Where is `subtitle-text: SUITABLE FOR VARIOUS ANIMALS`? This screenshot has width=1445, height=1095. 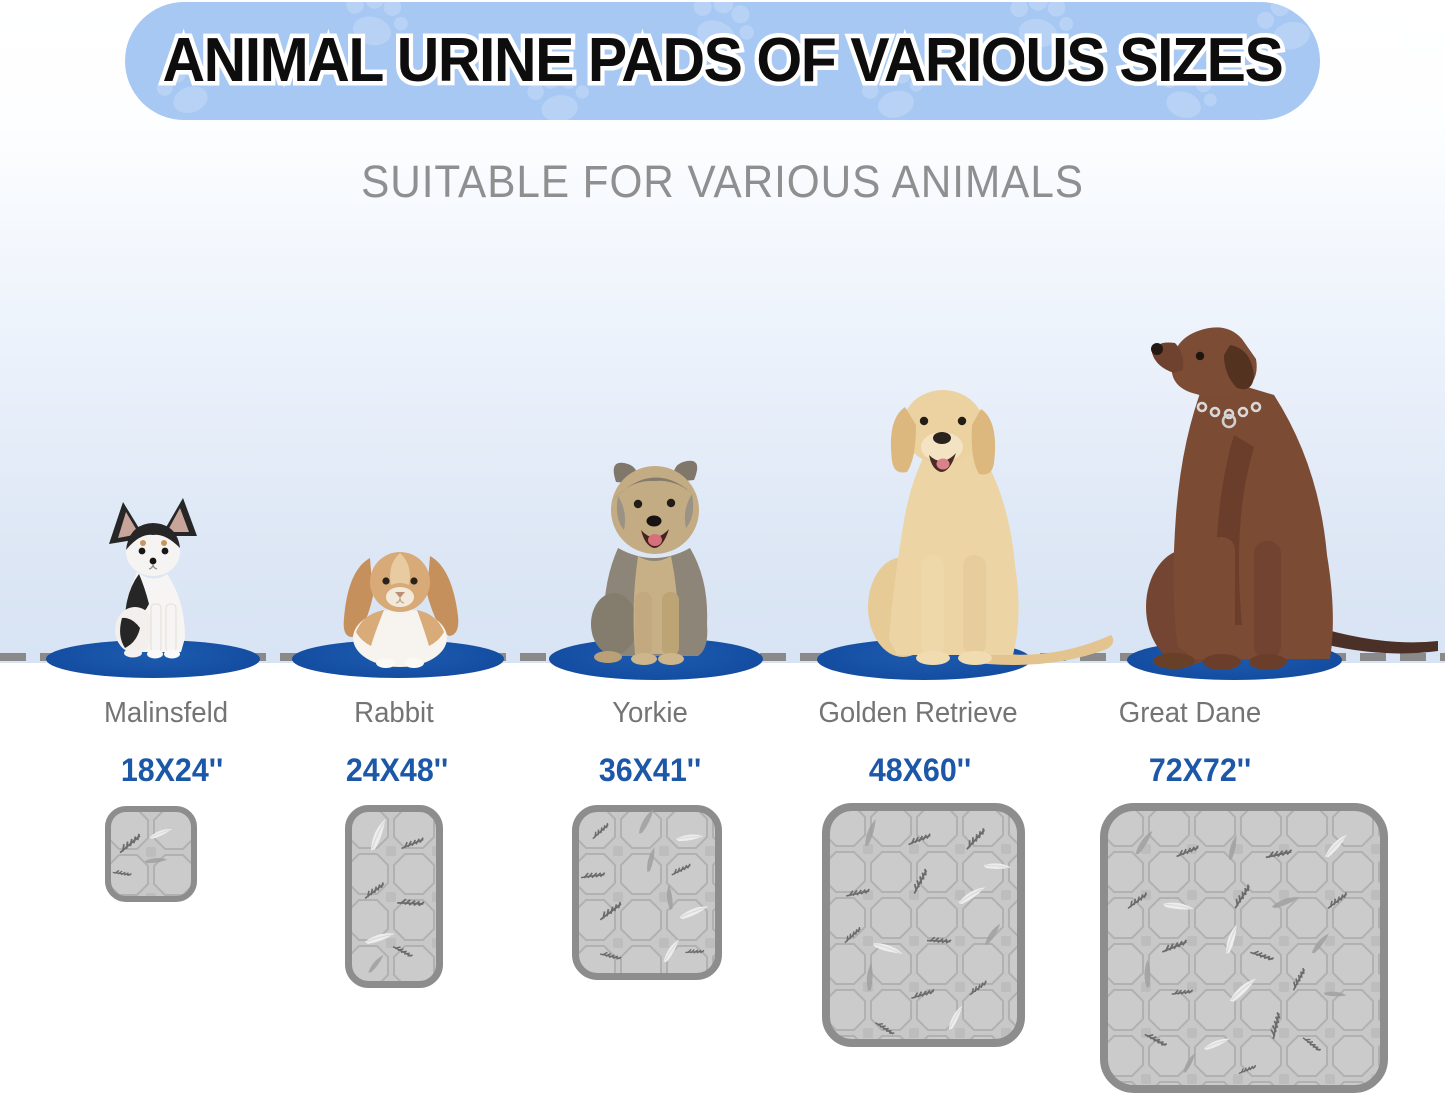
subtitle-text: SUITABLE FOR VARIOUS ANIMALS is located at coordinates (722, 181).